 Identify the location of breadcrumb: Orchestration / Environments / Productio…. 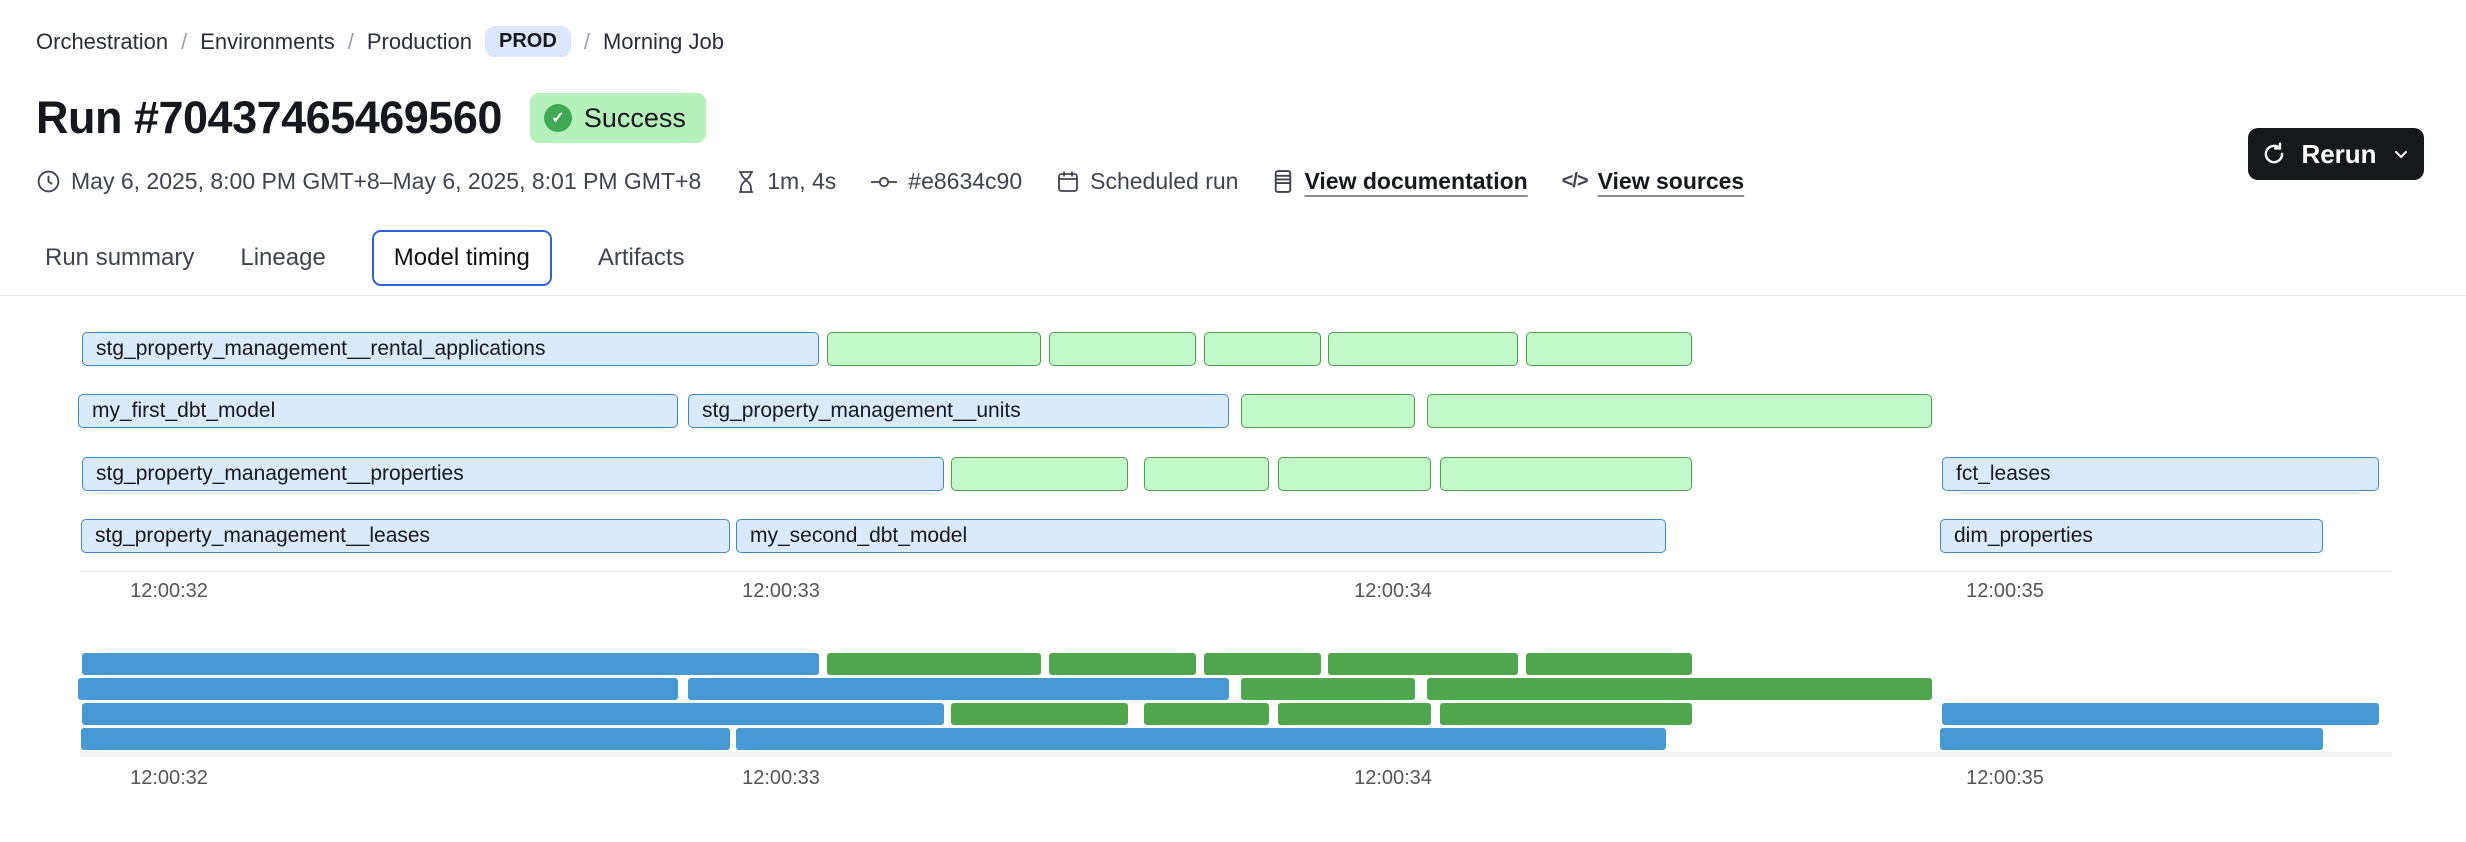
(380, 41).